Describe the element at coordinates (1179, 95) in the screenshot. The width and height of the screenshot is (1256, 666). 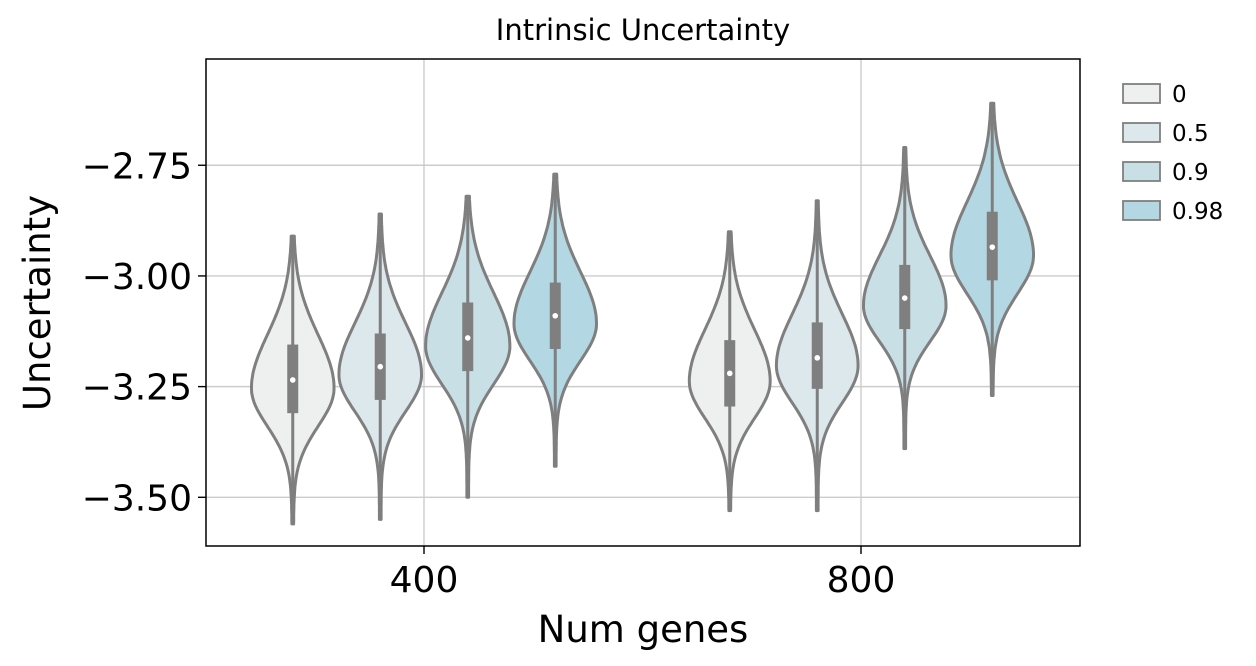
I see `legend-label: 0` at that location.